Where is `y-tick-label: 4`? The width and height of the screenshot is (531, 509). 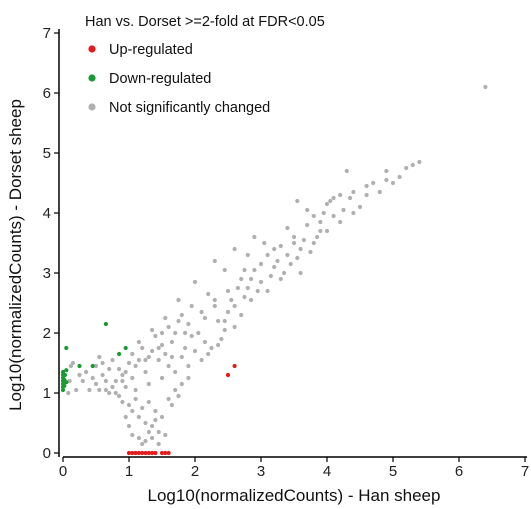 y-tick-label: 4 is located at coordinates (47, 213).